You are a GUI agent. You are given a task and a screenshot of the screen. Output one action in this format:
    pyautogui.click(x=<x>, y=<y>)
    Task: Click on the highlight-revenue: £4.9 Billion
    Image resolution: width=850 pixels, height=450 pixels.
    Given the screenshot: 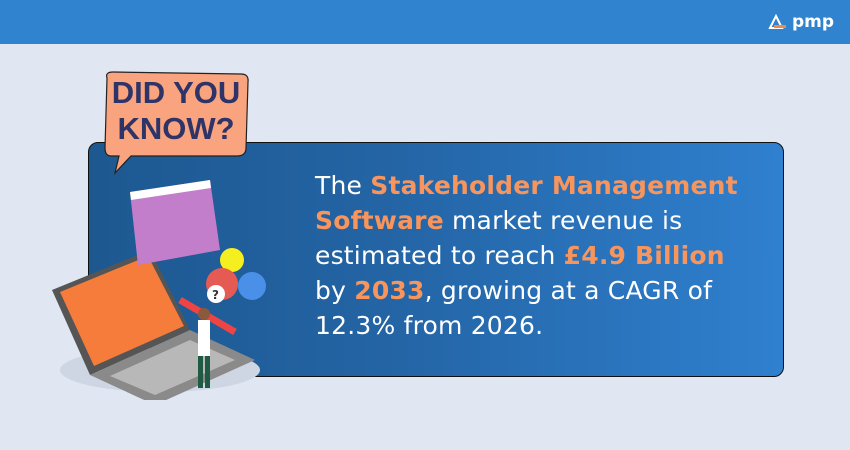 What is the action you would take?
    pyautogui.click(x=644, y=255)
    